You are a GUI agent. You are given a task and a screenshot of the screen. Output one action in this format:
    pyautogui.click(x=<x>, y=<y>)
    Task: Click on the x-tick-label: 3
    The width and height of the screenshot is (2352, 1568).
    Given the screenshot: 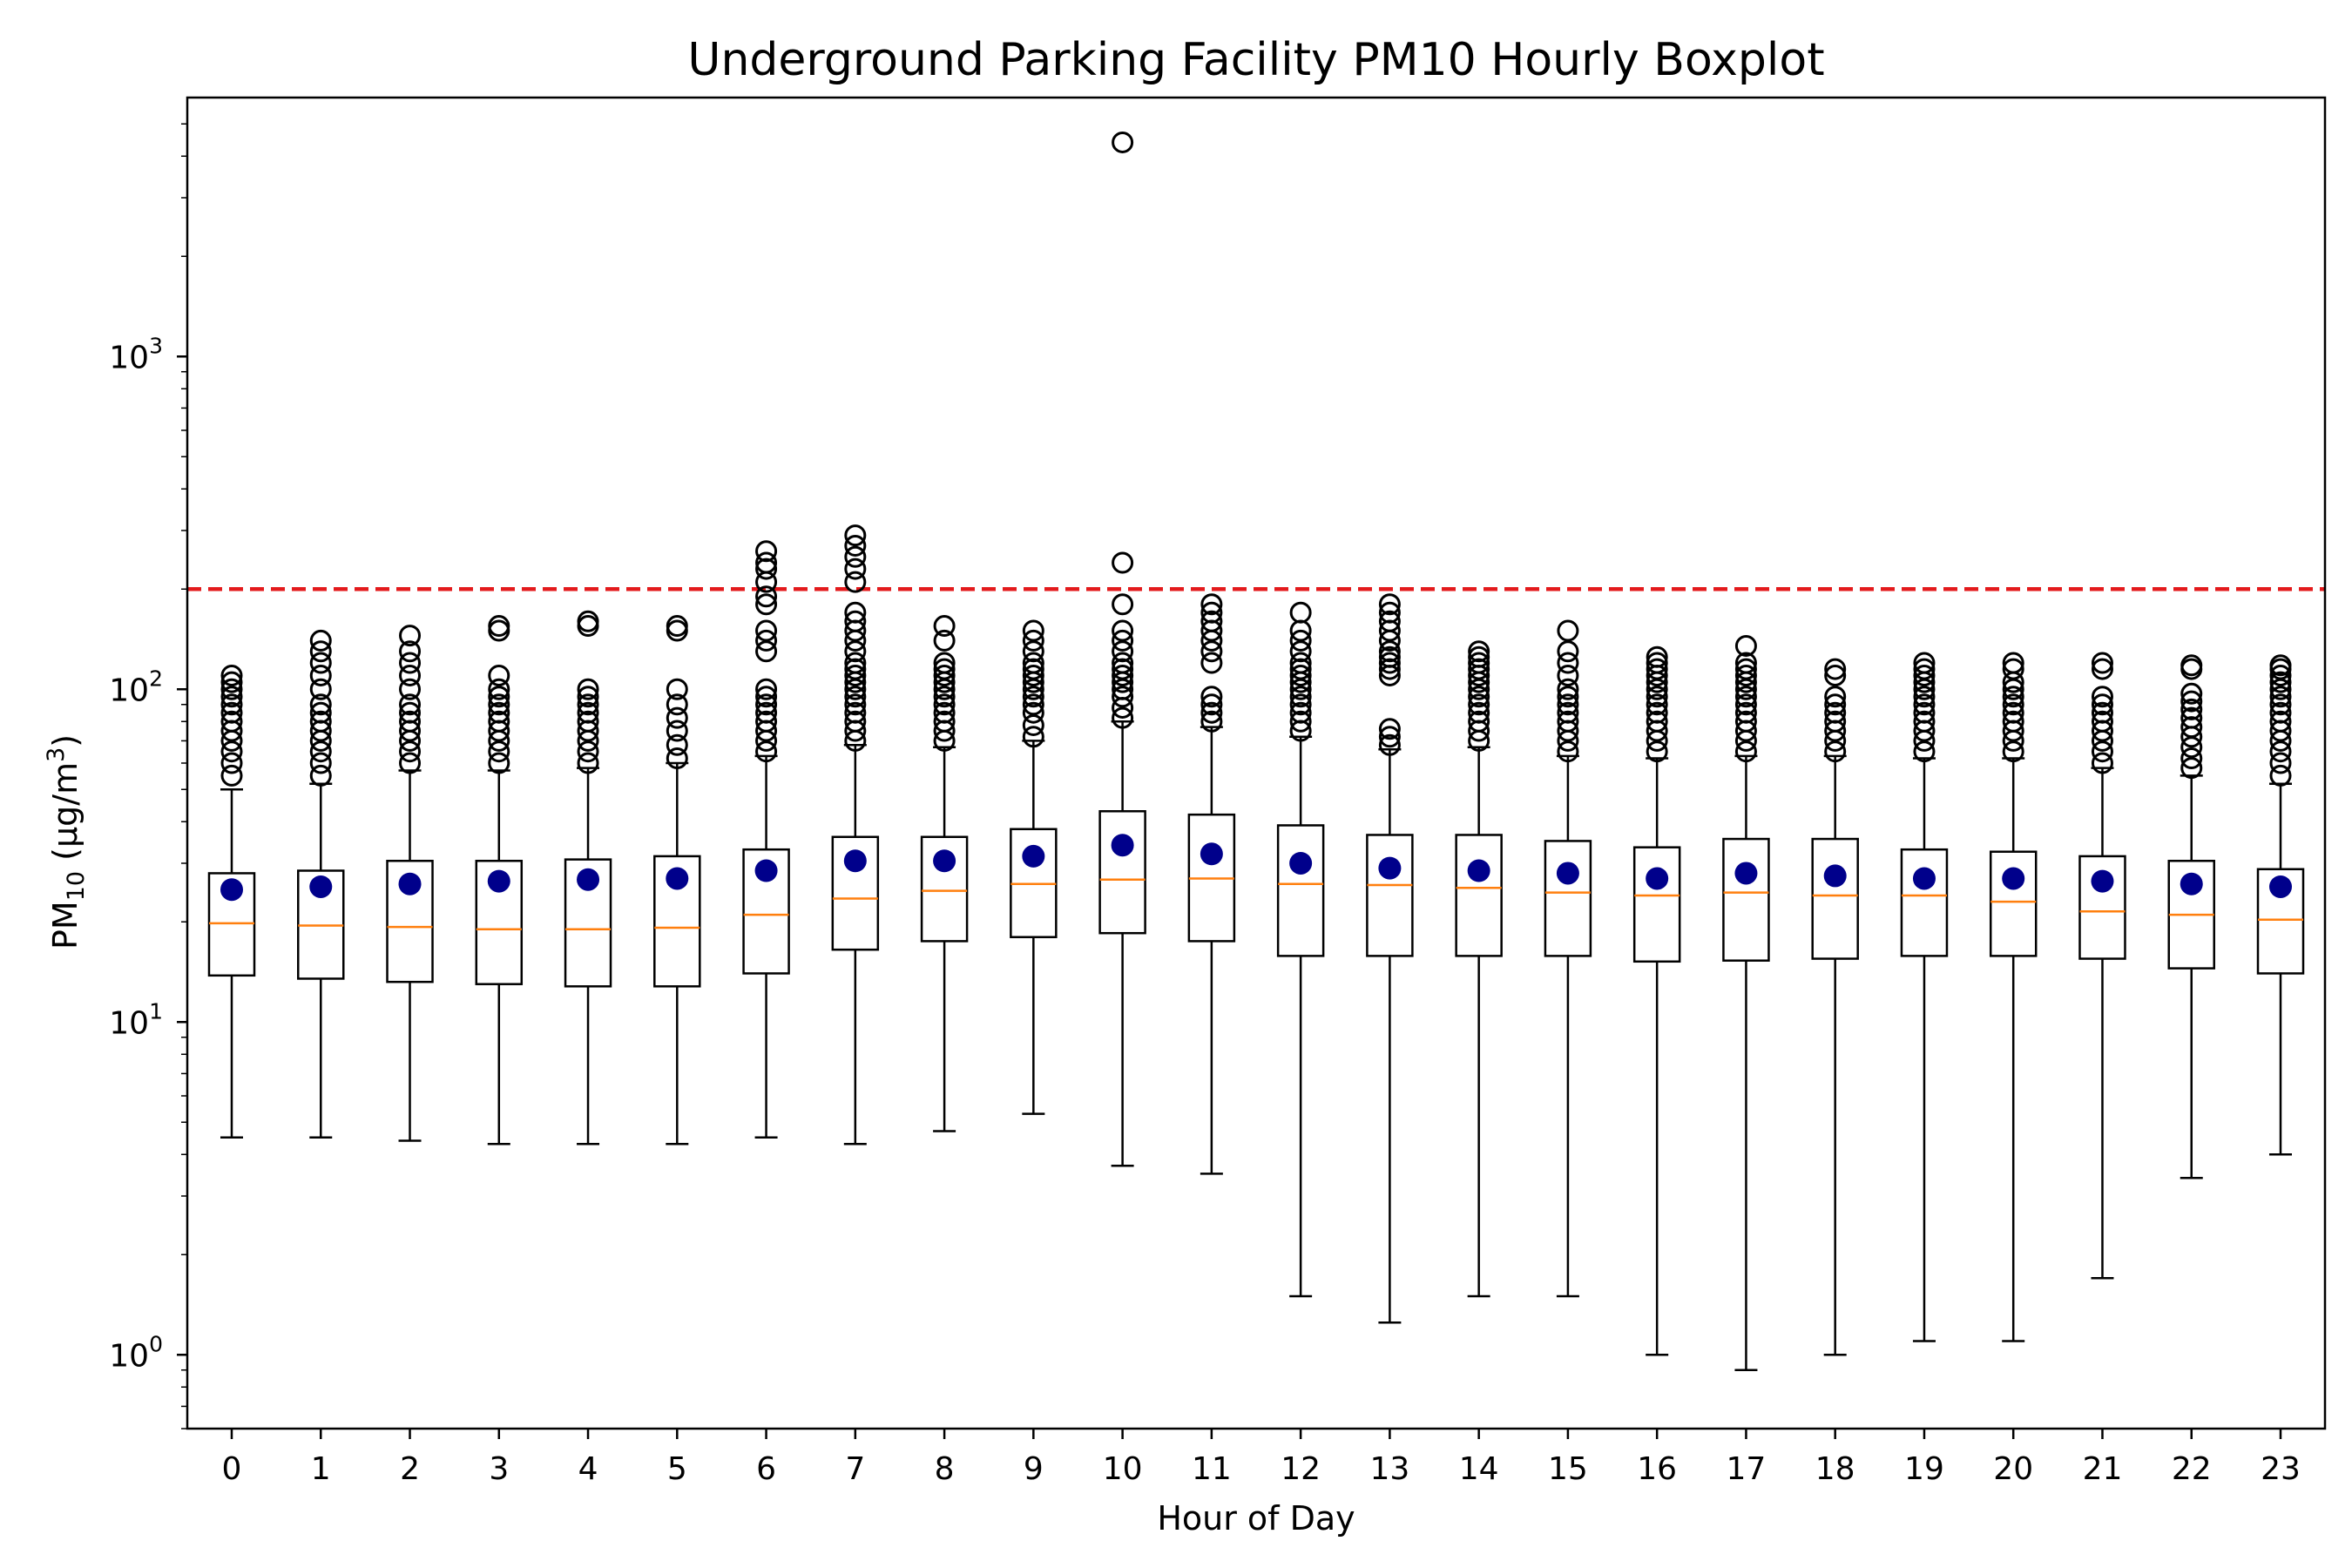 What is the action you would take?
    pyautogui.click(x=499, y=1469)
    